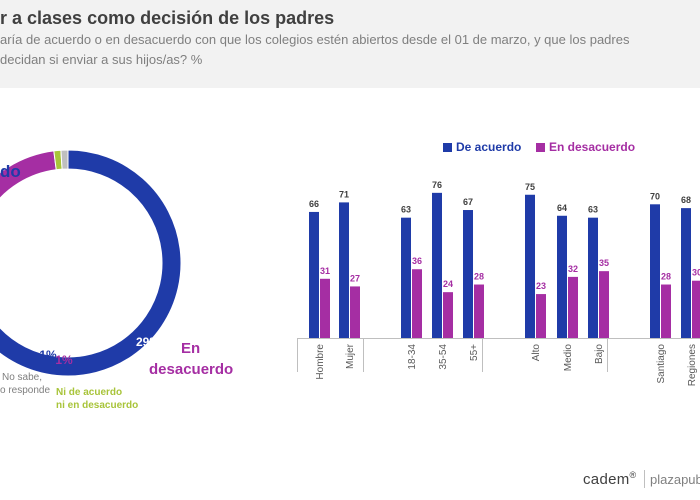 The image size is (700, 500). What do you see at coordinates (696, 273) in the screenshot?
I see `bar-value-label-desacuerdo-10: 30` at bounding box center [696, 273].